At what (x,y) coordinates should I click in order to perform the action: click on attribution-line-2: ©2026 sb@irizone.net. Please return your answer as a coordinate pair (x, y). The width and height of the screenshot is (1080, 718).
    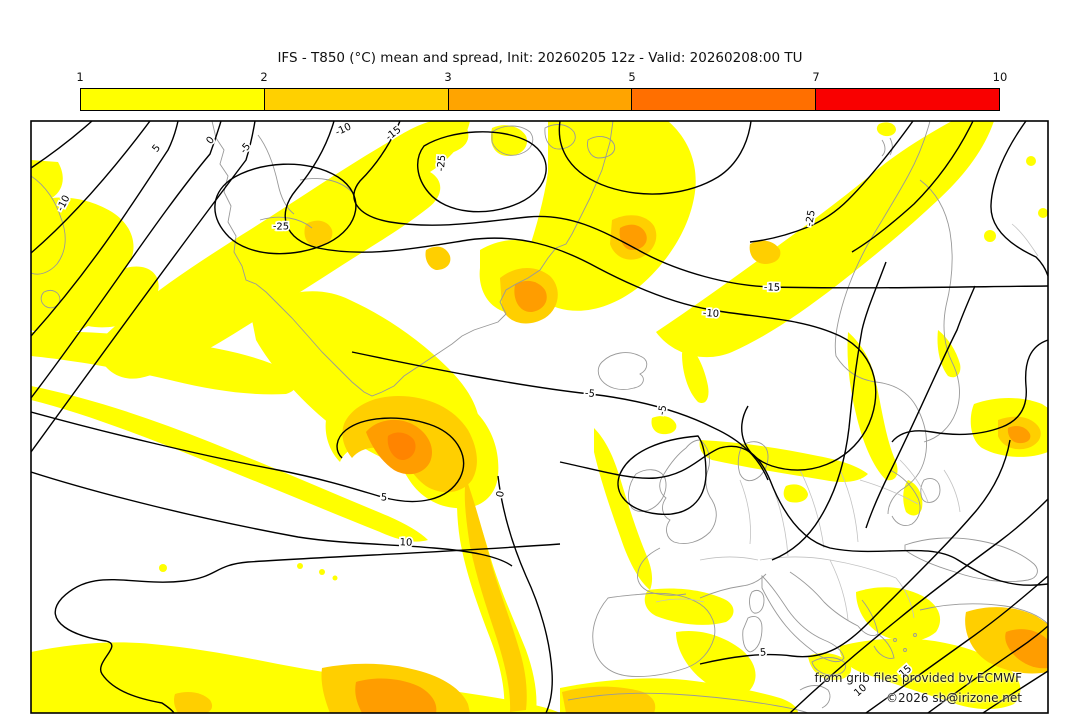
    Looking at the image, I should click on (954, 698).